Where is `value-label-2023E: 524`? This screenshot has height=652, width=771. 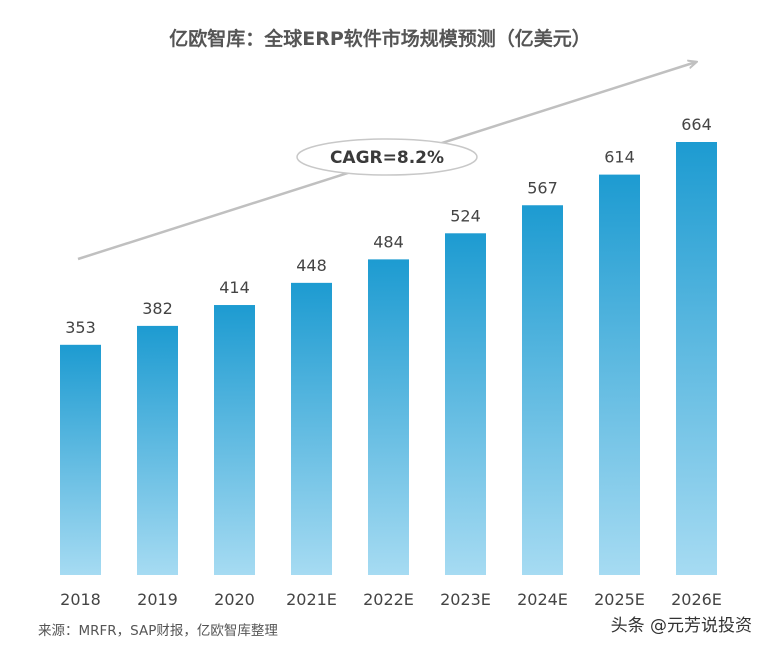
value-label-2023E: 524 is located at coordinates (465, 215).